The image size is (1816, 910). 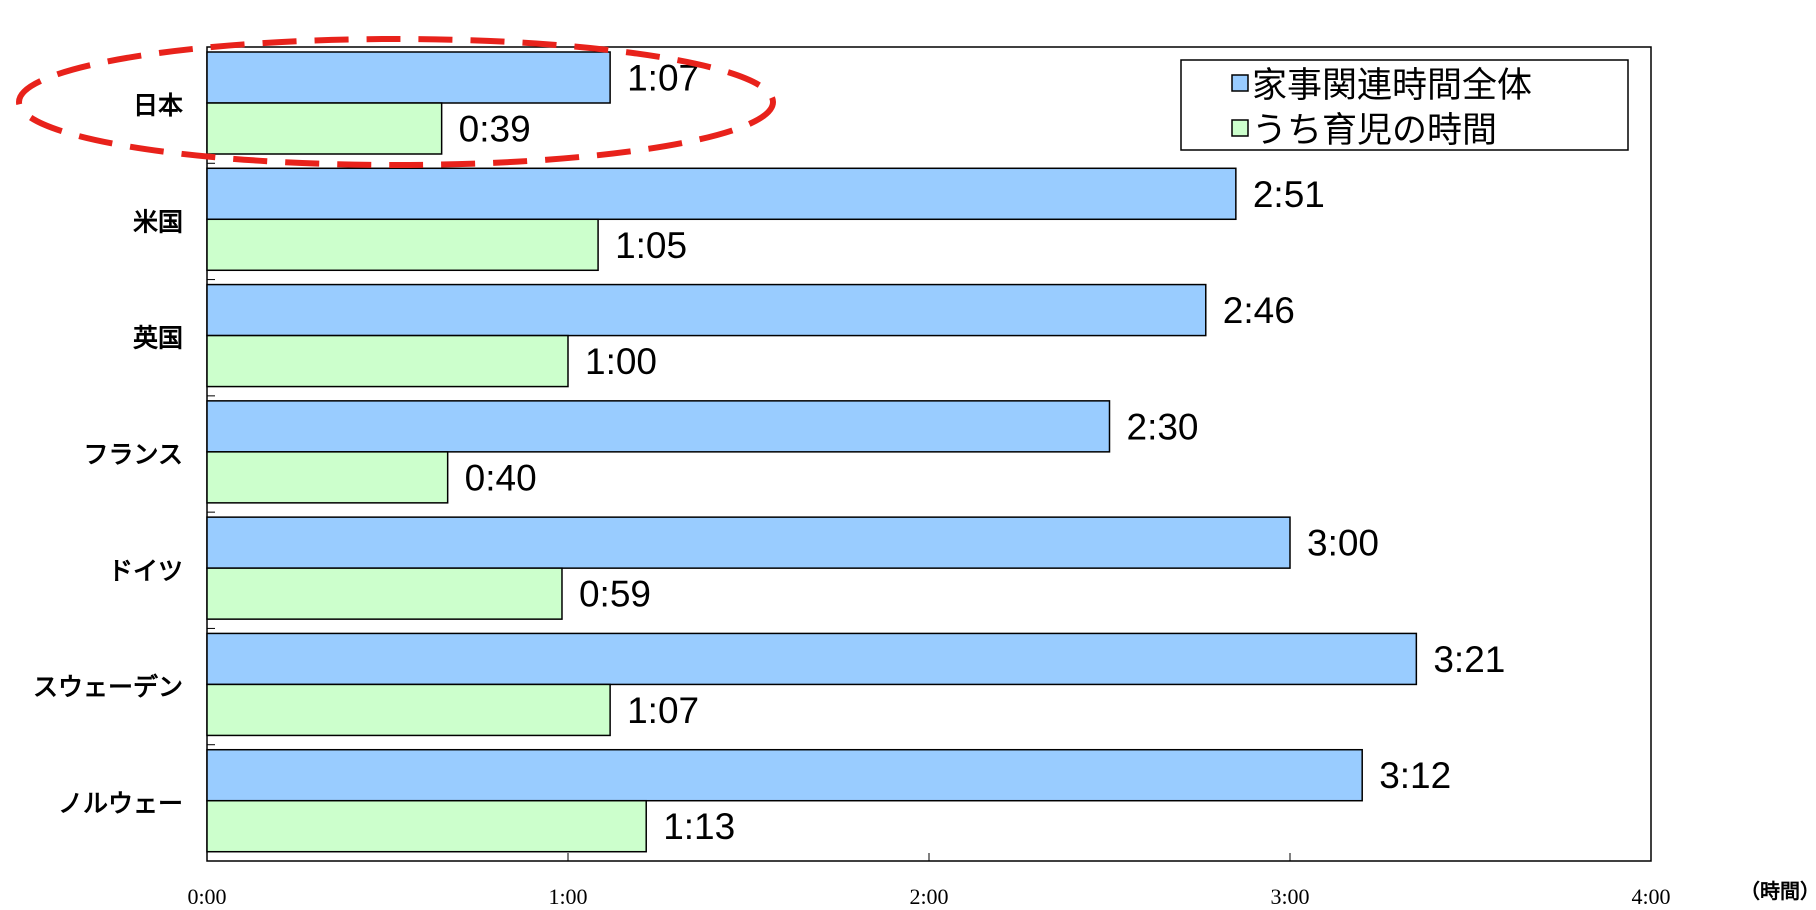 What do you see at coordinates (495, 129) in the screenshot?
I see `data-label-childcare: 0:39` at bounding box center [495, 129].